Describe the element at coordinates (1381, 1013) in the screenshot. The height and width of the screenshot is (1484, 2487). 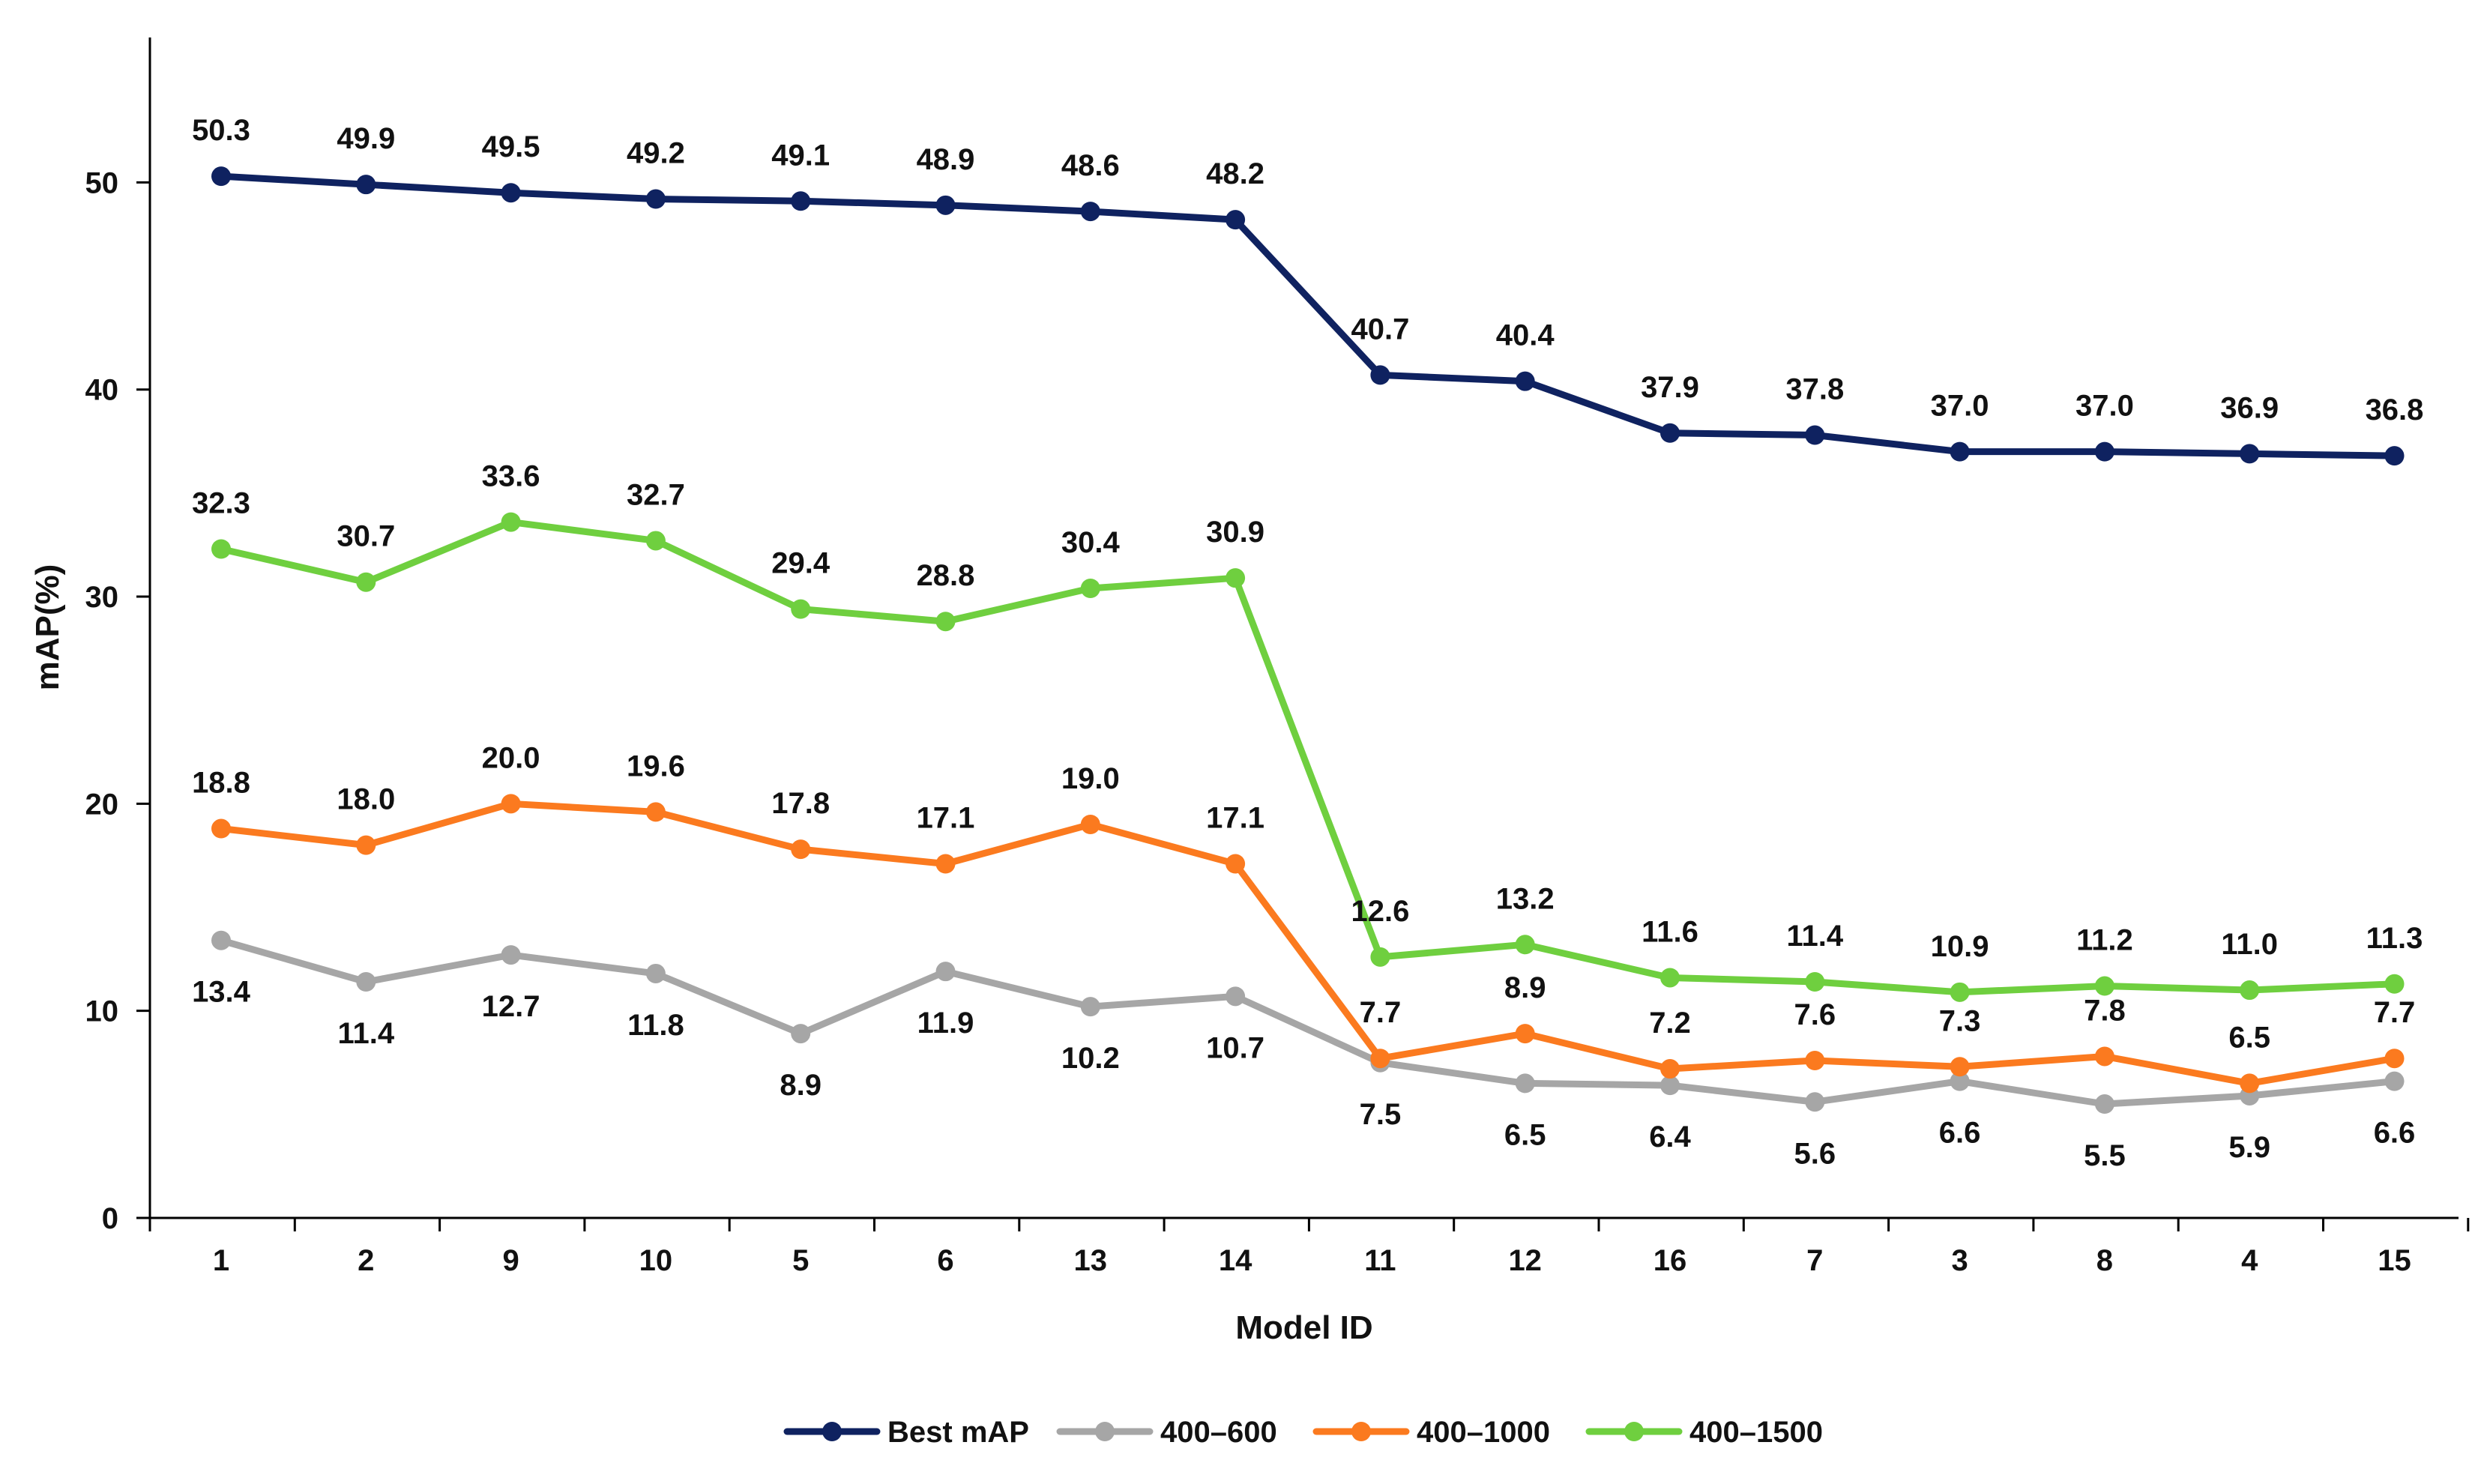
I see `data-label-400-1000: 7.7` at that location.